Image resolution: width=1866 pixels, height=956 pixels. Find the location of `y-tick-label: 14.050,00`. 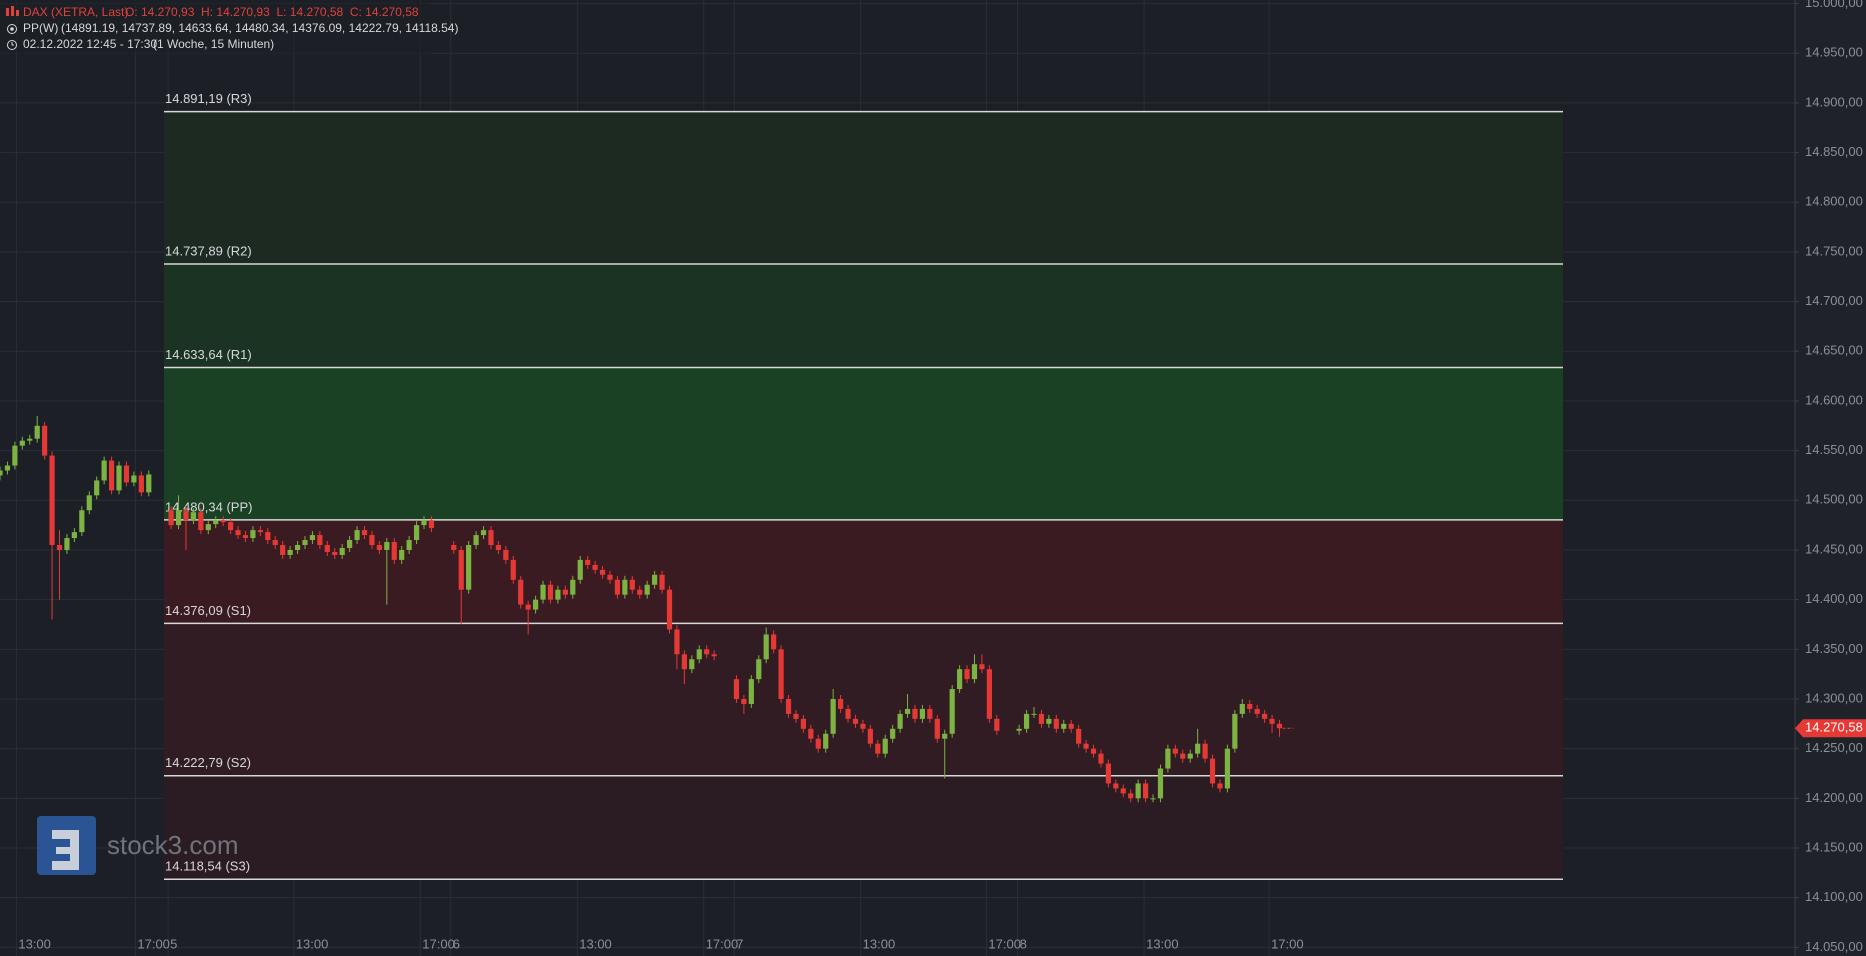

y-tick-label: 14.050,00 is located at coordinates (1834, 946).